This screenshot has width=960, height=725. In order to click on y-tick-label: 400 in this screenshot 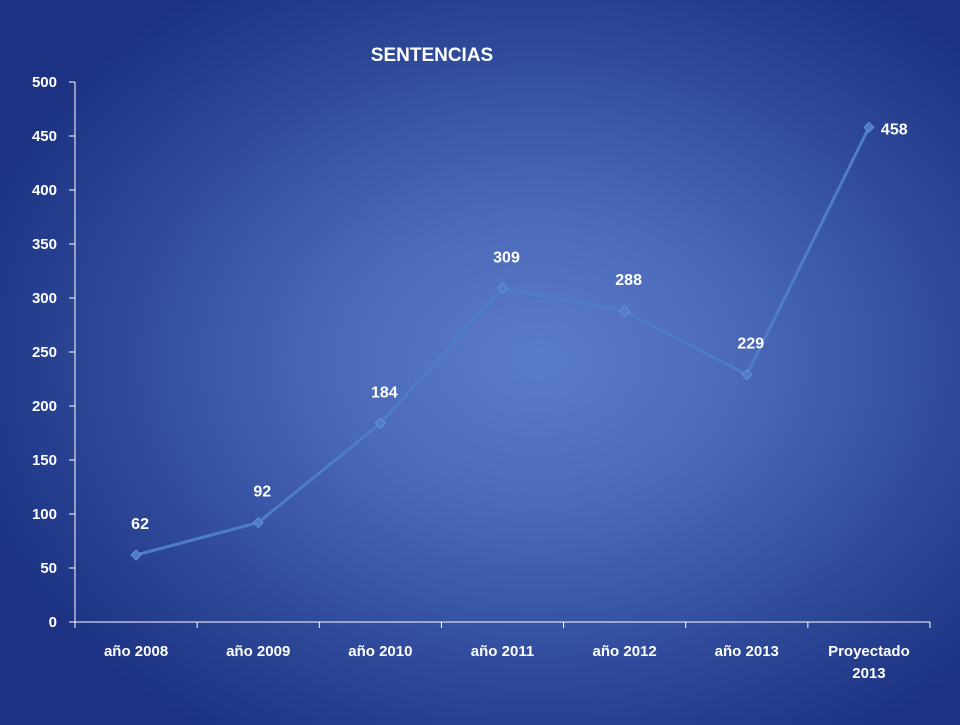, I will do `click(44, 190)`.